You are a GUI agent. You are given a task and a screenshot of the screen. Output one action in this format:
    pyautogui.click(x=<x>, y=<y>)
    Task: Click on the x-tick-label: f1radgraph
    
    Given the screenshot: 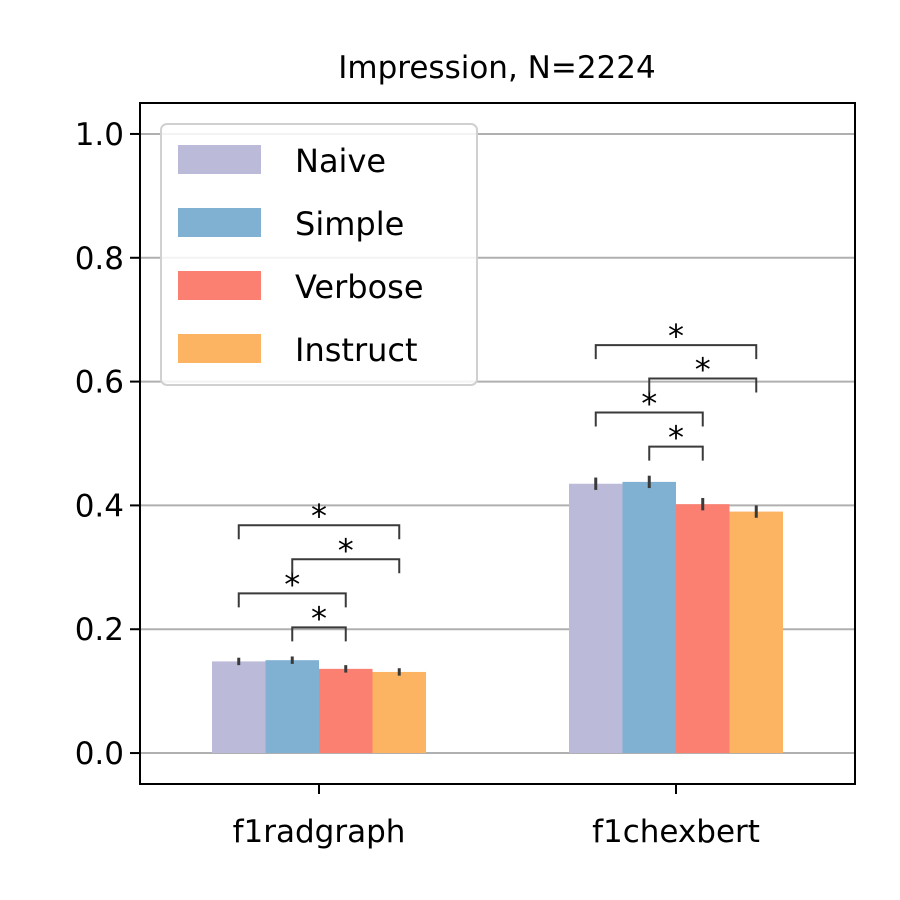 What is the action you would take?
    pyautogui.click(x=319, y=832)
    